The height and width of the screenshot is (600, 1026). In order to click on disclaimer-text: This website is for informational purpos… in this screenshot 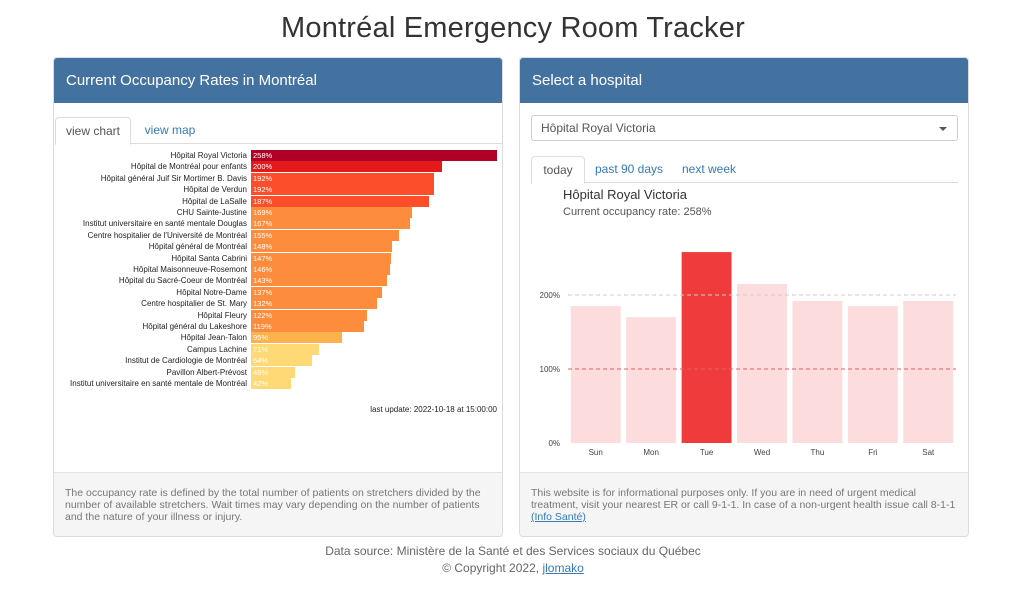, I will do `click(743, 499)`.